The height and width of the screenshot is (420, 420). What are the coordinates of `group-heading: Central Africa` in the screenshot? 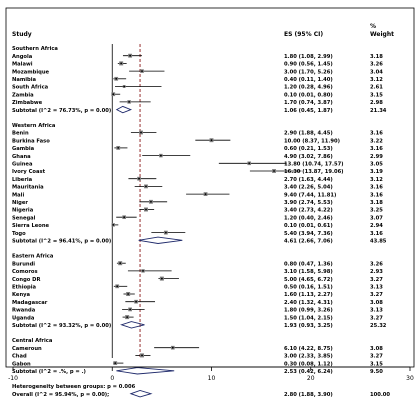 It's located at (32, 341).